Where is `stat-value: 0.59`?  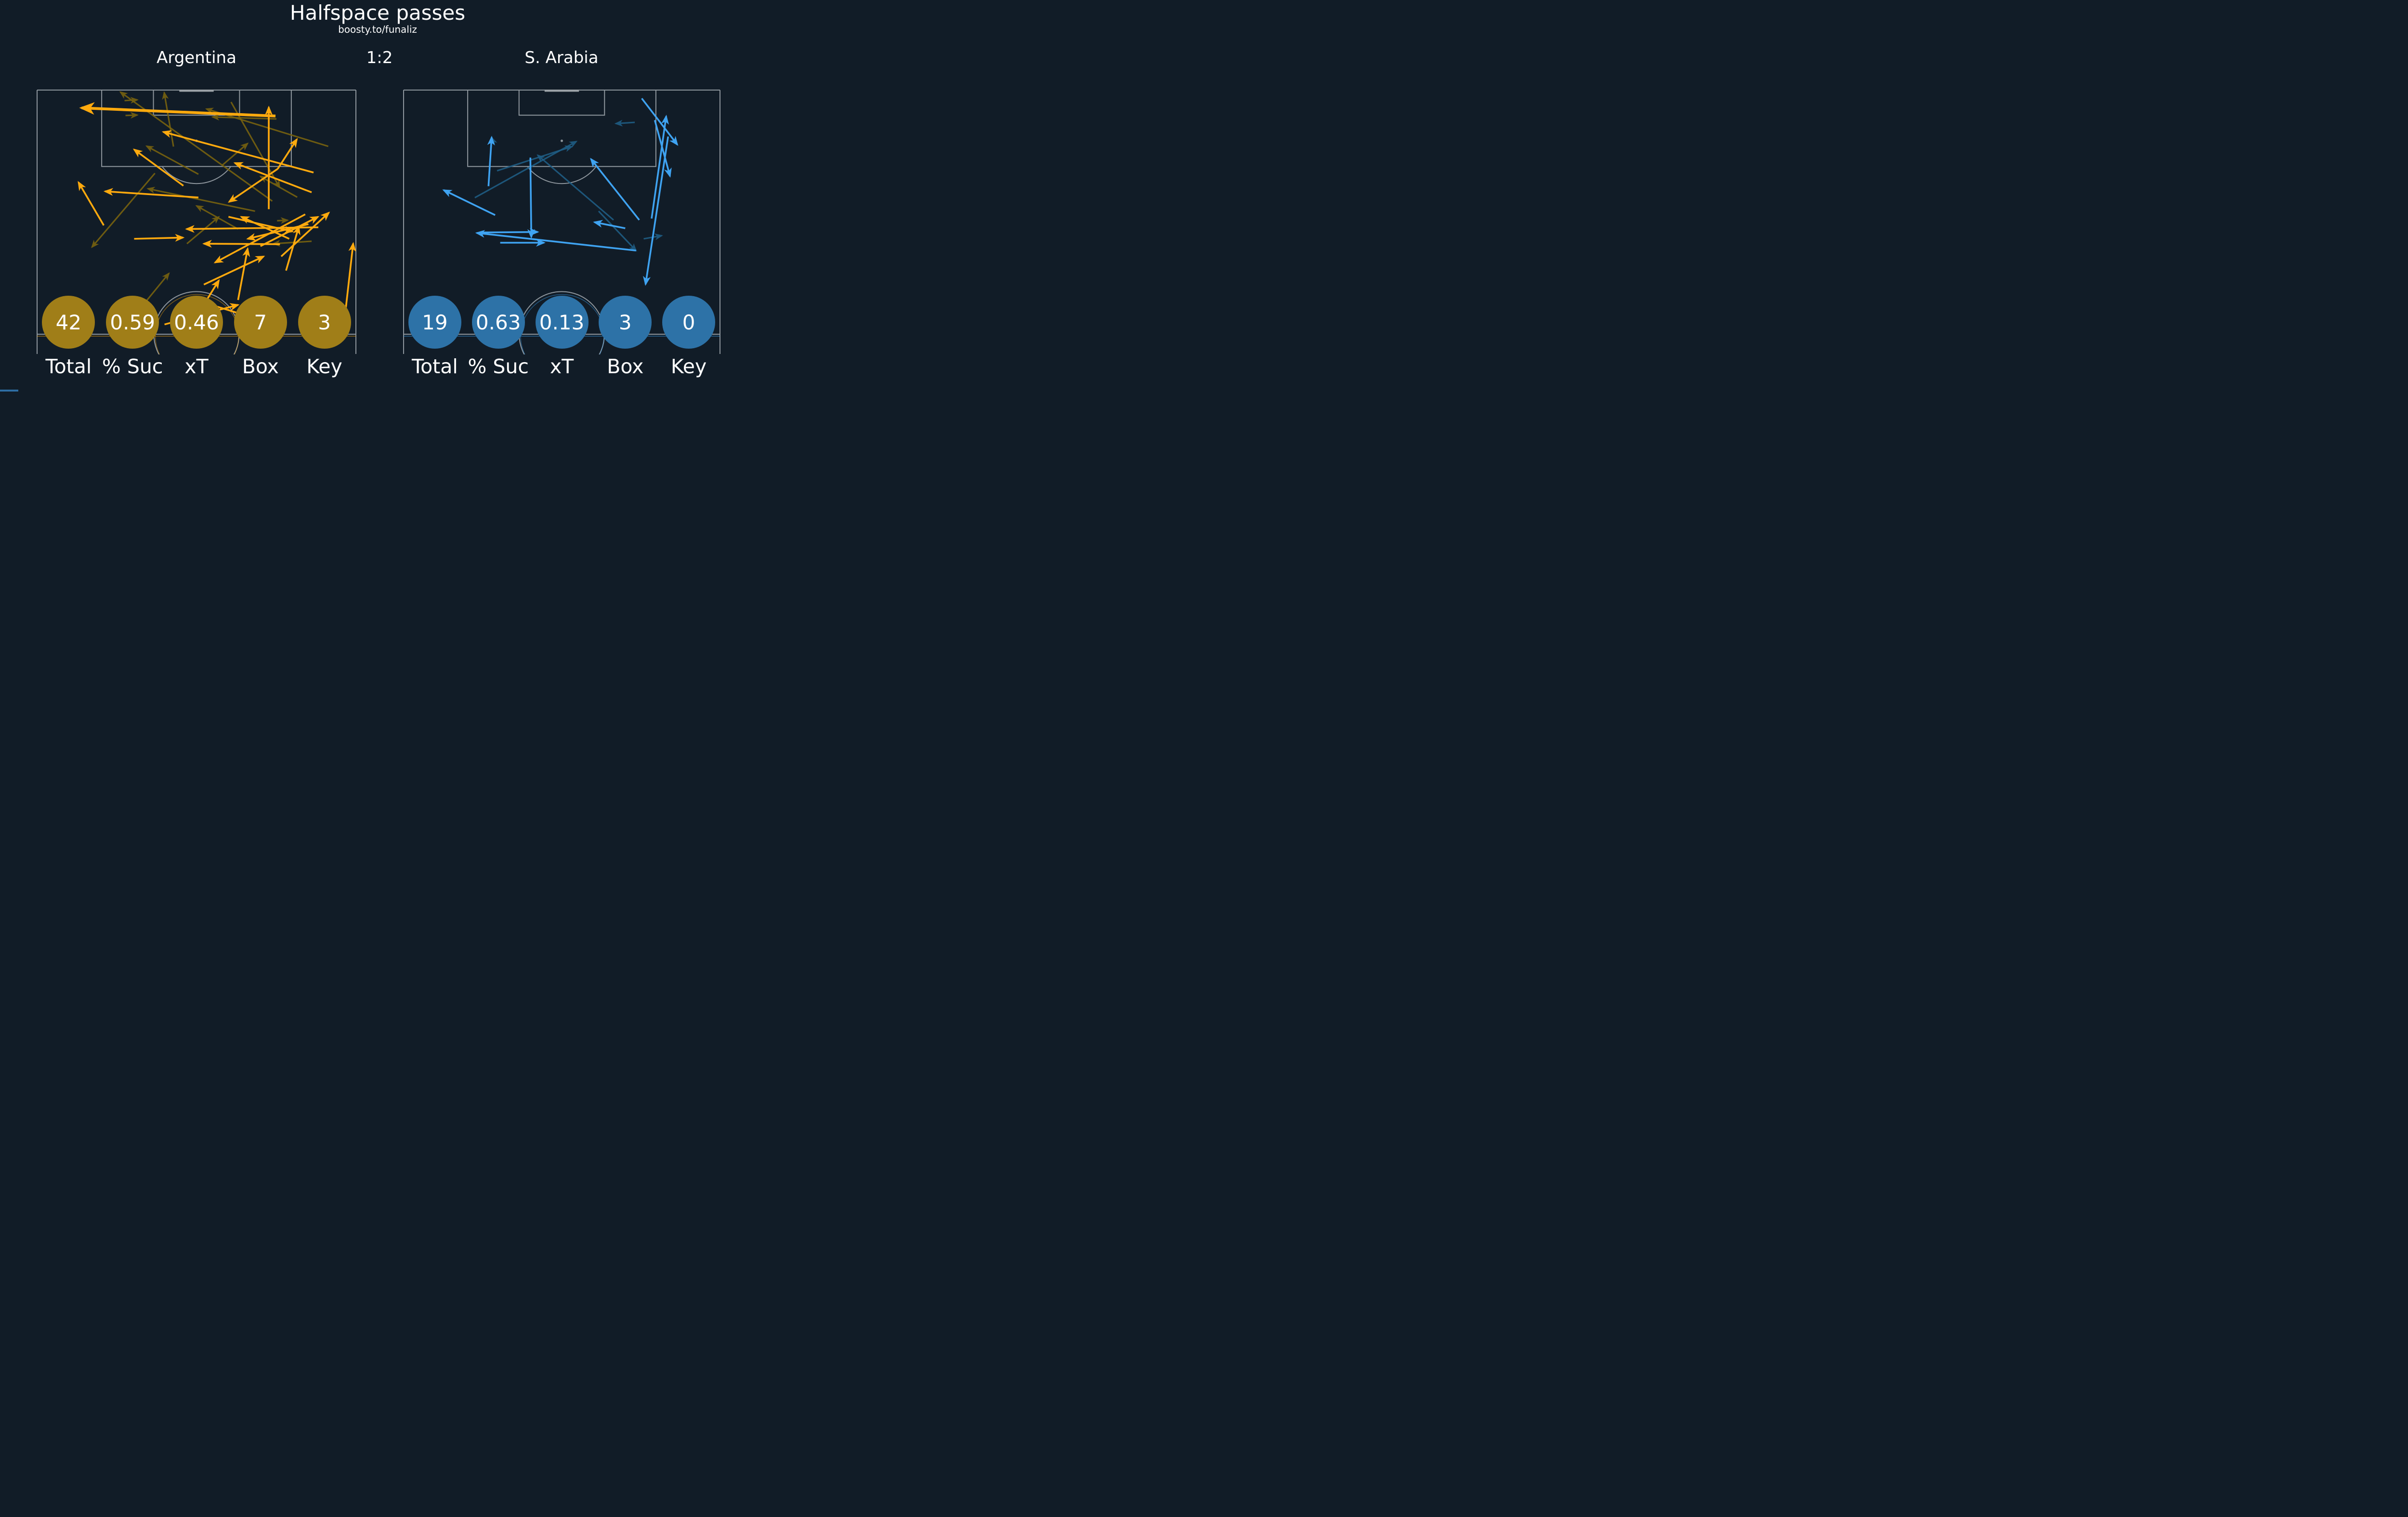 stat-value: 0.59 is located at coordinates (132, 322).